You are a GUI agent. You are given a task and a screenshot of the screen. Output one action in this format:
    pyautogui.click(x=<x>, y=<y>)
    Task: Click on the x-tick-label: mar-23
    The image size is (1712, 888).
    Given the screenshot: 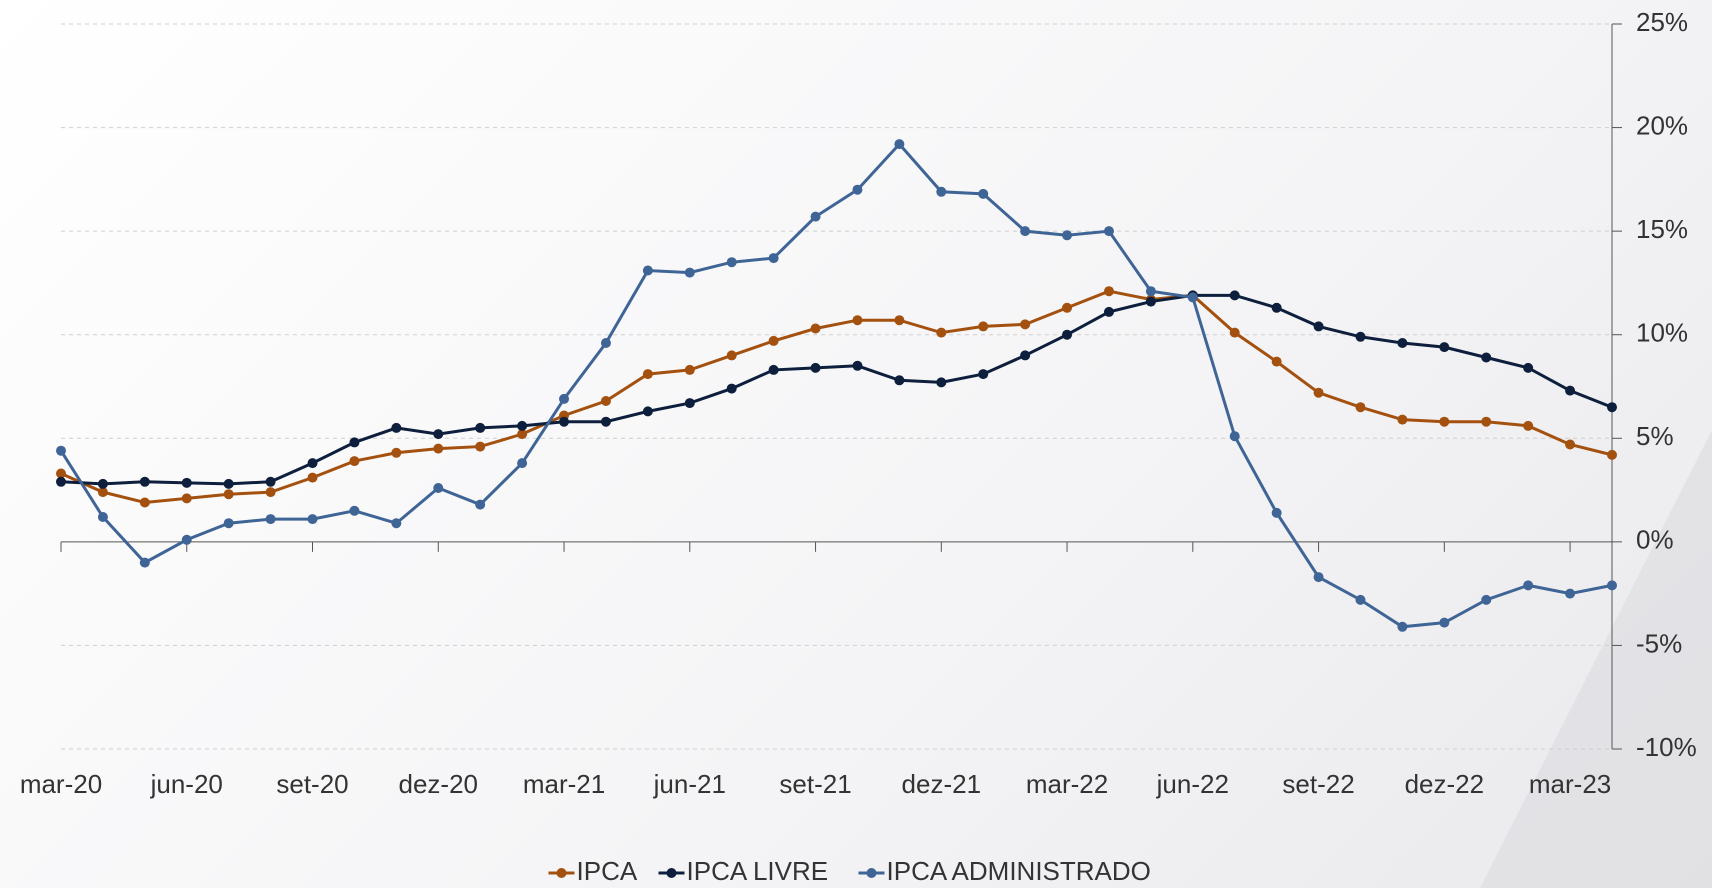 What is the action you would take?
    pyautogui.click(x=1570, y=784)
    